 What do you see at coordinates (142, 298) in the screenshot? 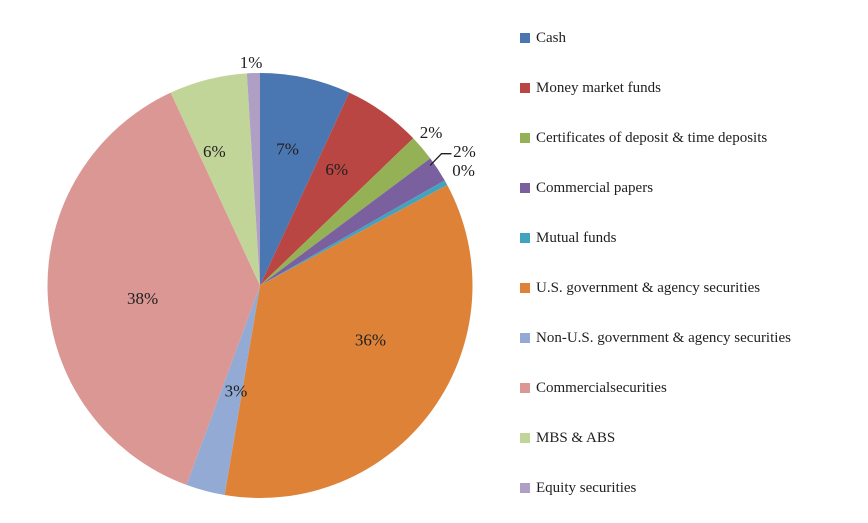
I see `slice-label-commercialsecurities: 38%` at bounding box center [142, 298].